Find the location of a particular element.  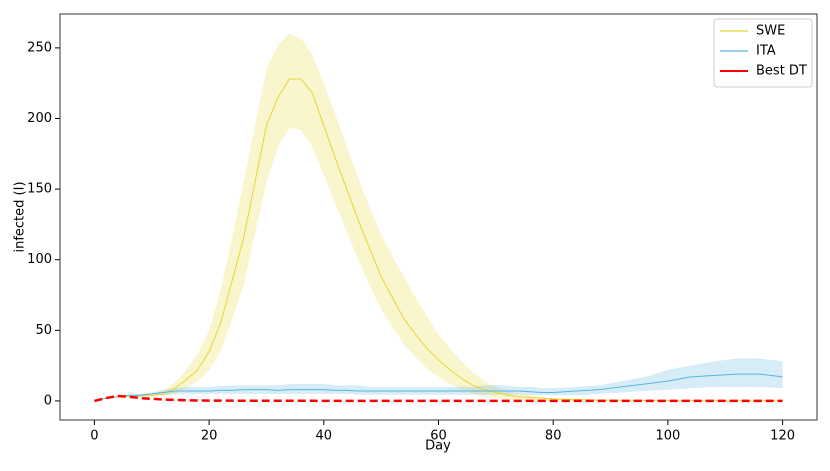

y-tick-label: 50 is located at coordinates (43, 330).